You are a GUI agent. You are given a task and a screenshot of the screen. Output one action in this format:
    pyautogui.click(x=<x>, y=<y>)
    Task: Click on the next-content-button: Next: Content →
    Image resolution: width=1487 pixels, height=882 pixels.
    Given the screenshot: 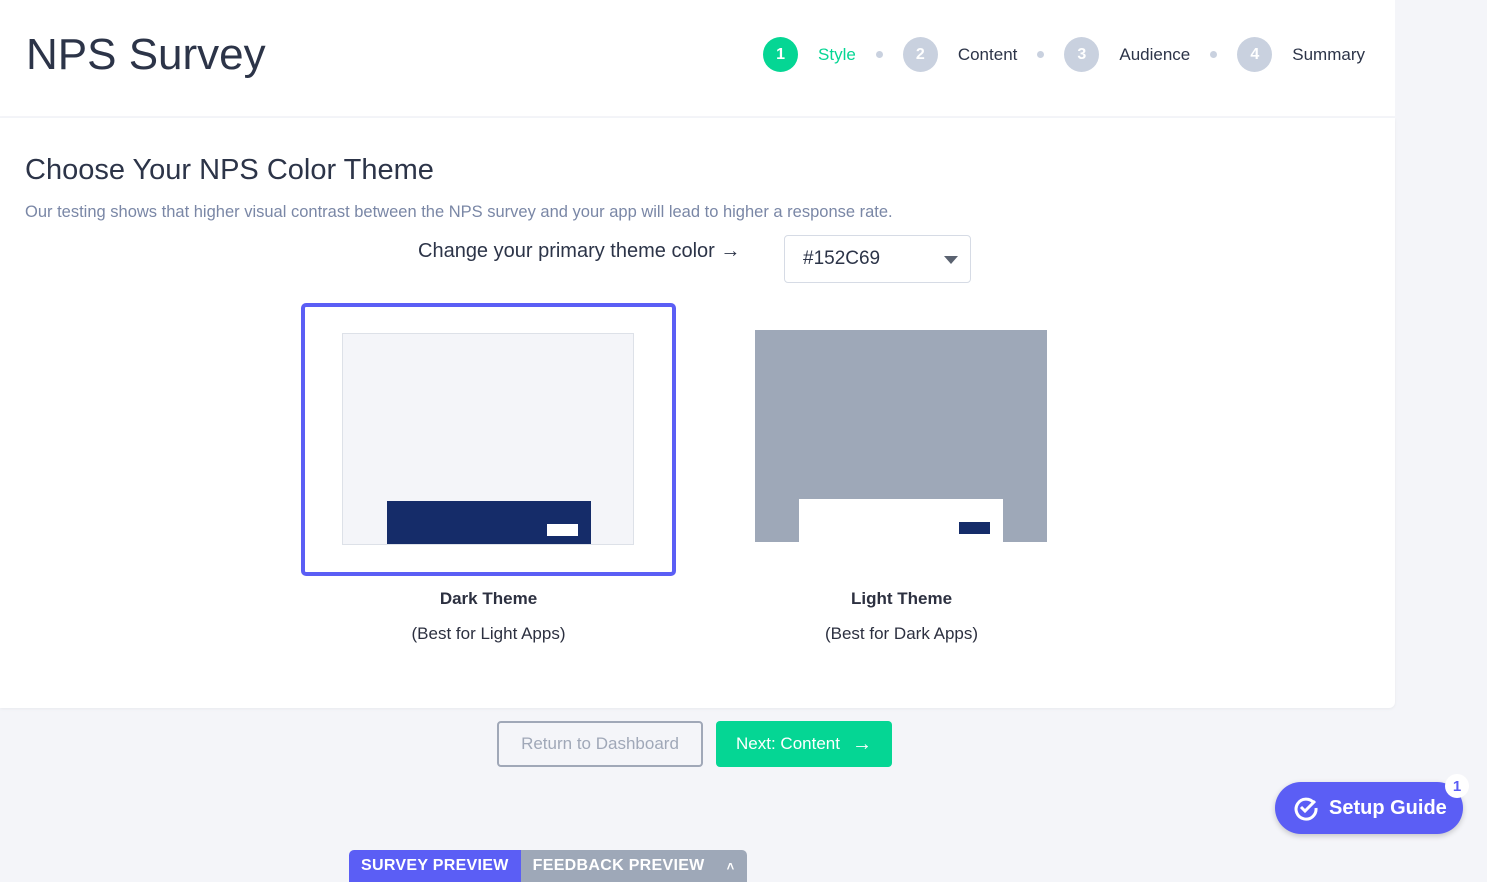 What is the action you would take?
    pyautogui.click(x=804, y=744)
    